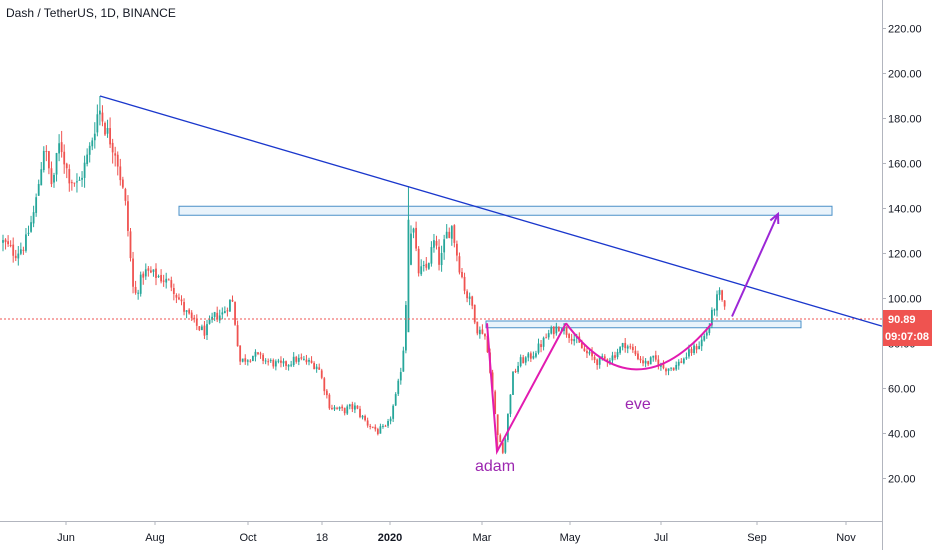  Describe the element at coordinates (907, 337) in the screenshot. I see `price-tag-countdown: 09:07:08` at that location.